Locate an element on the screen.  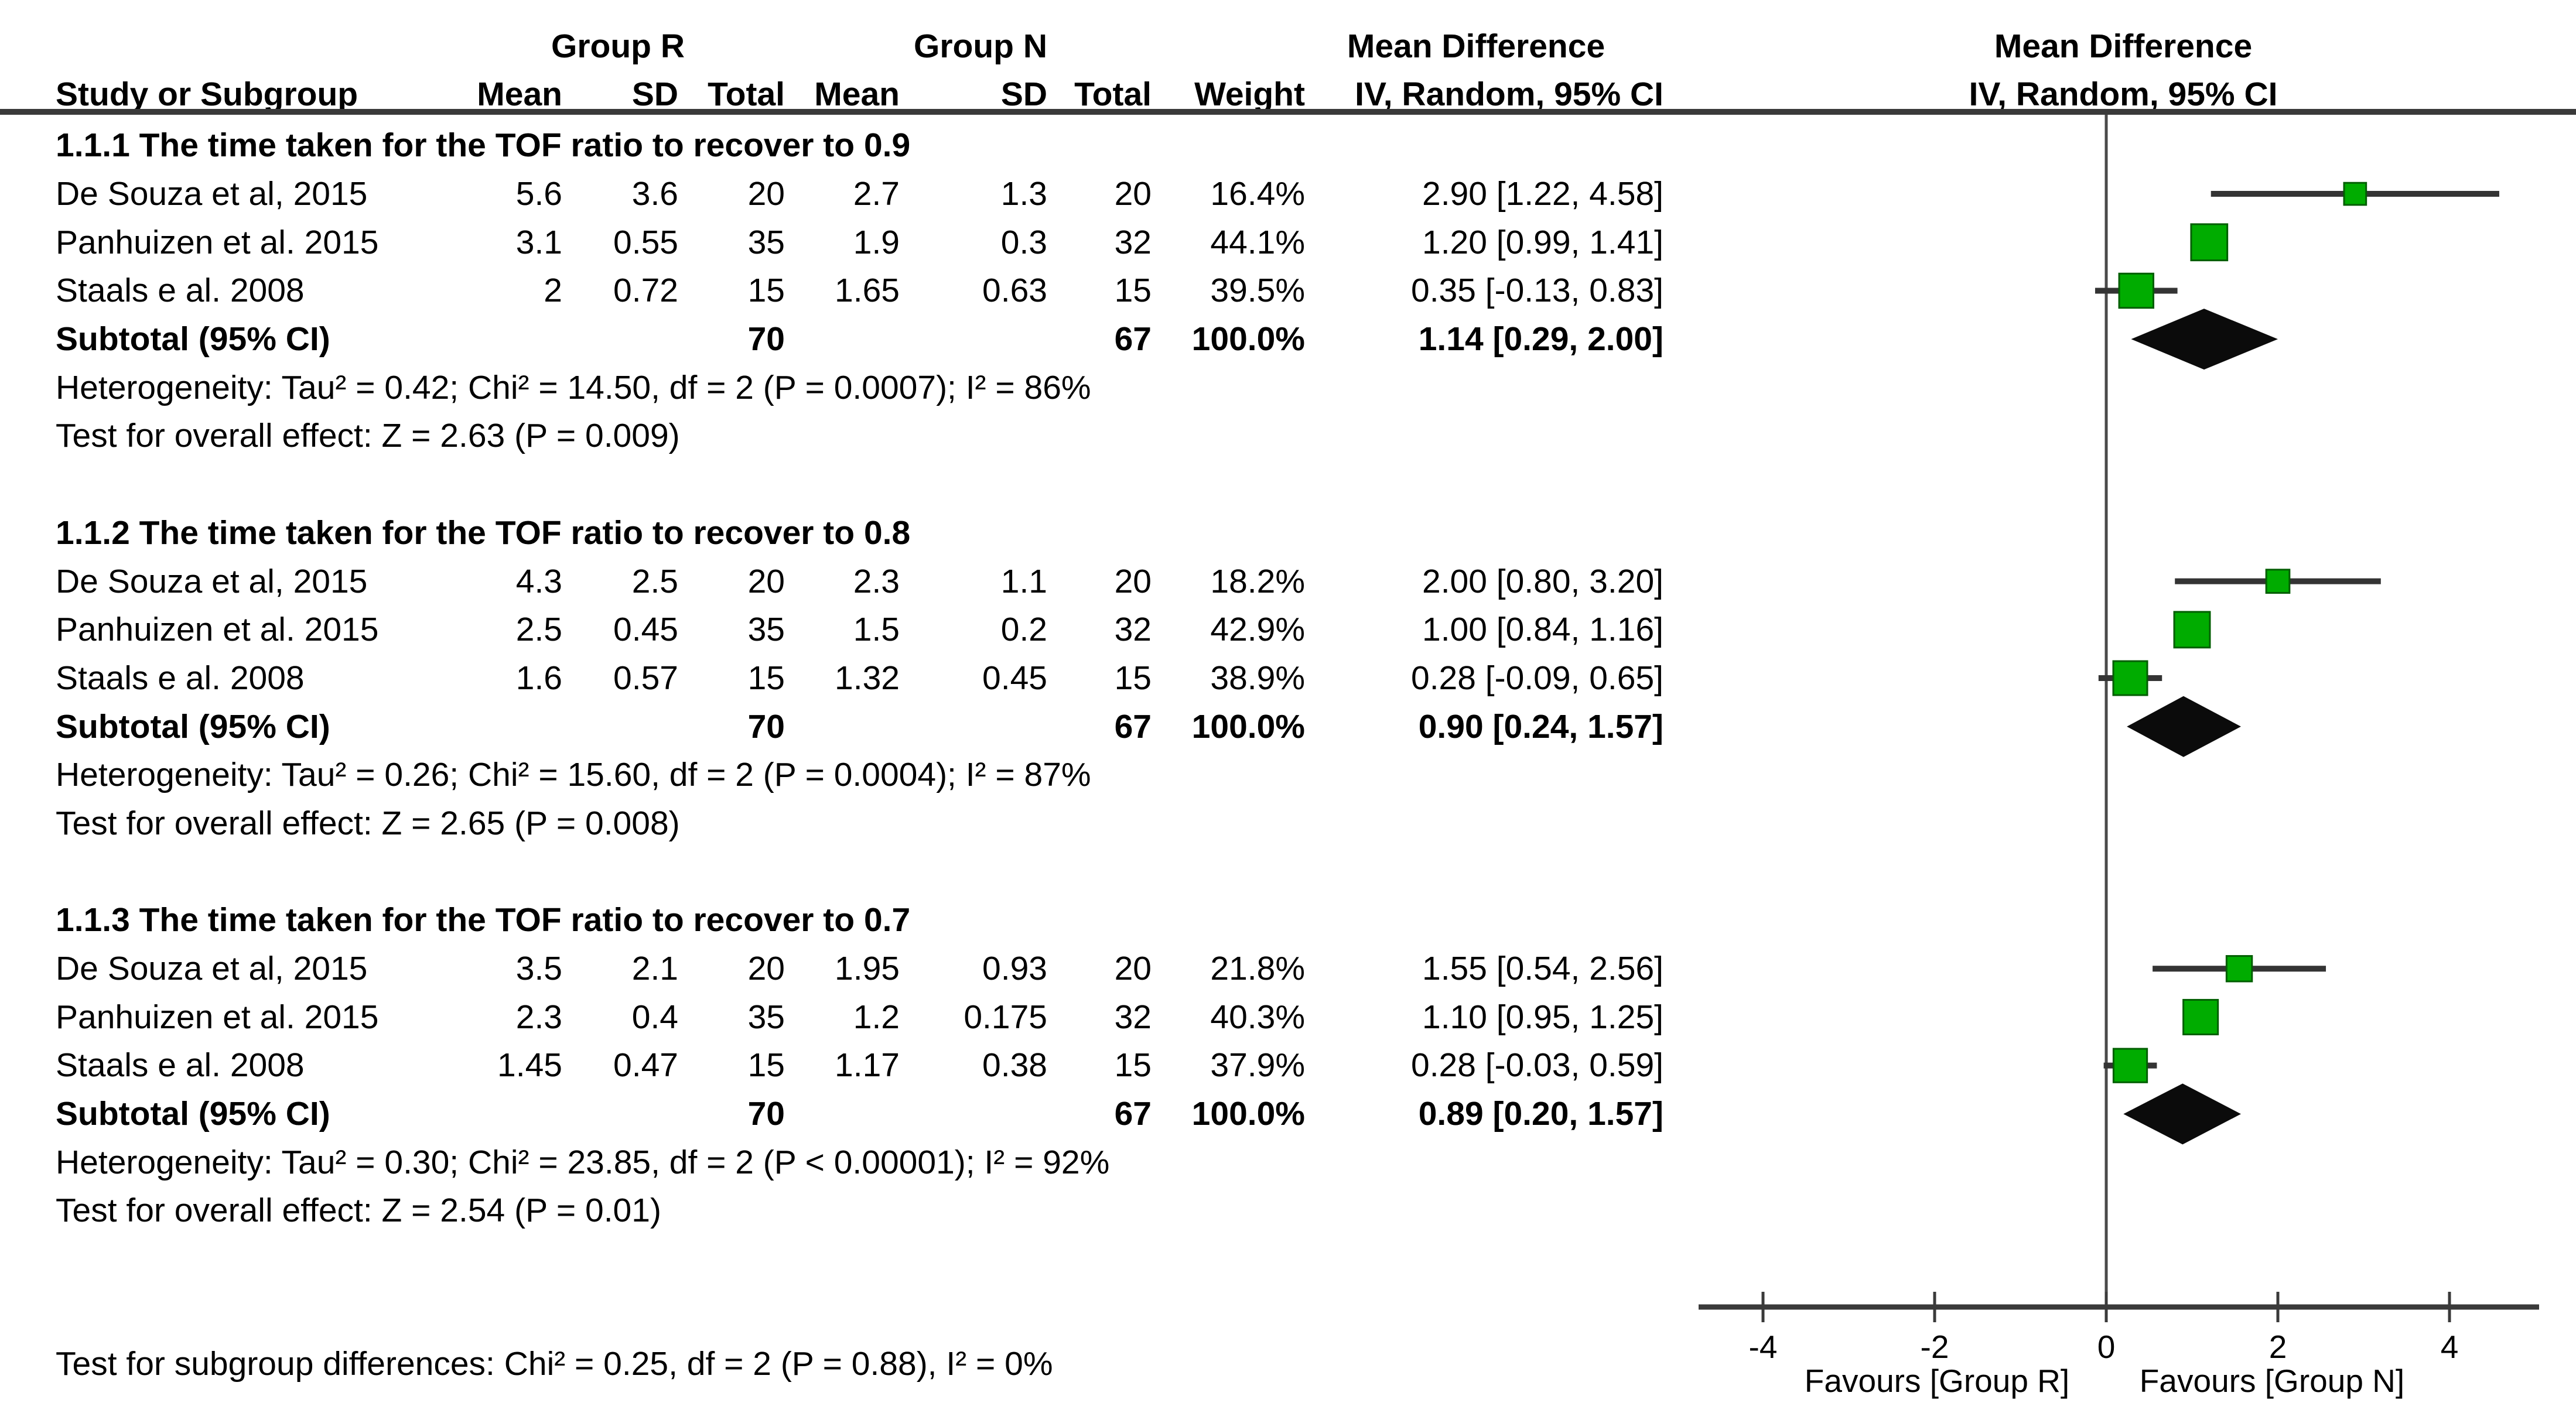
ci-value: 1.55 [0.54, 2.56] is located at coordinates (1543, 969).